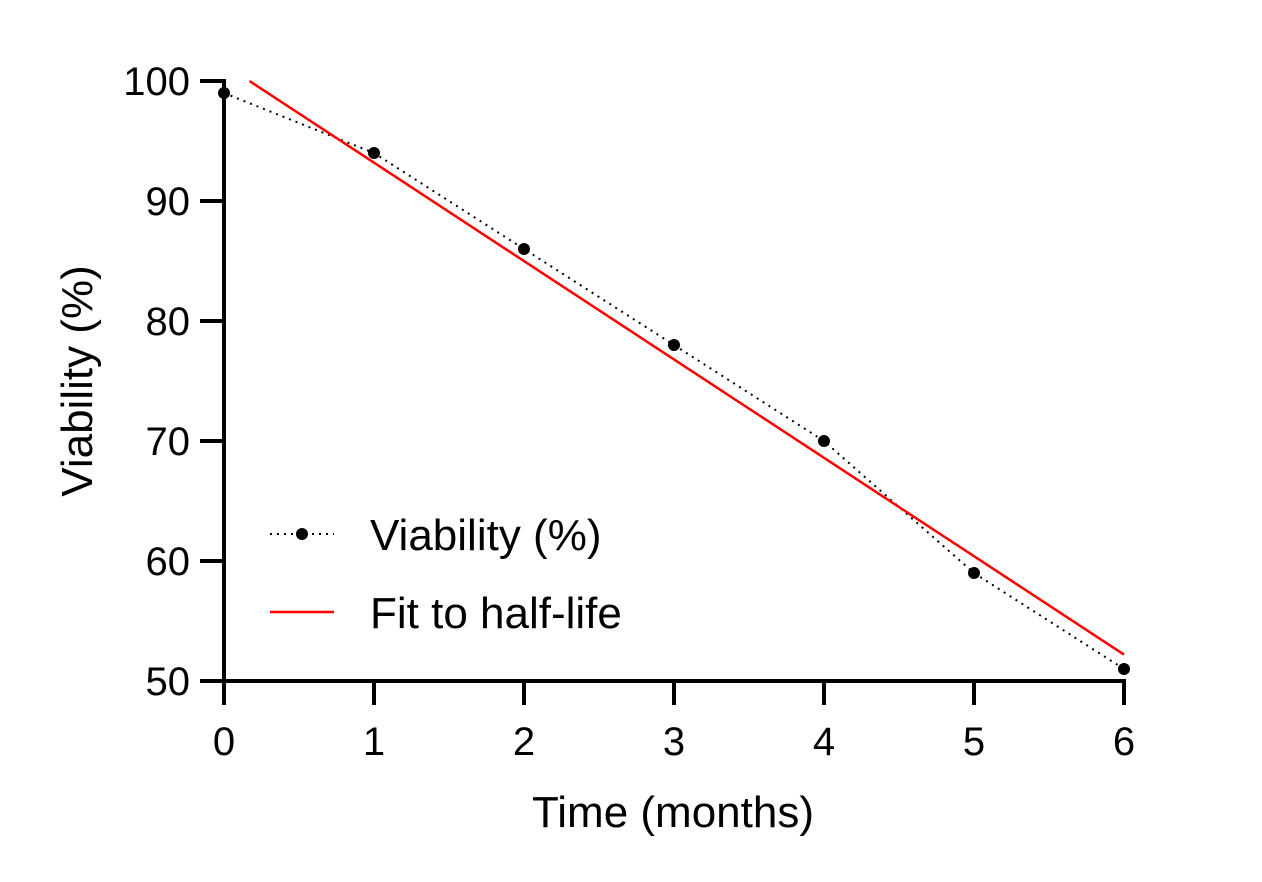 Image resolution: width=1262 pixels, height=882 pixels. I want to click on y-tick-label: 90, so click(168, 202).